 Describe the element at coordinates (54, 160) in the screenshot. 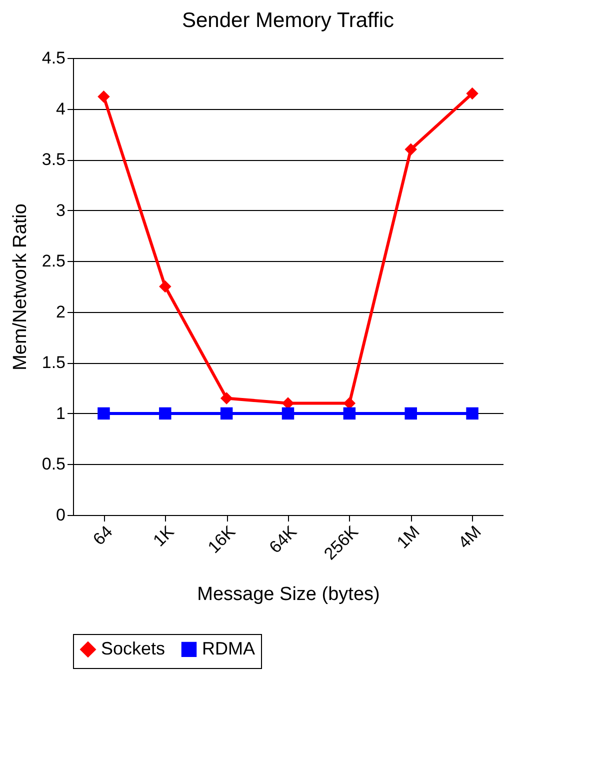

I see `y-tick-label: 3.5` at that location.